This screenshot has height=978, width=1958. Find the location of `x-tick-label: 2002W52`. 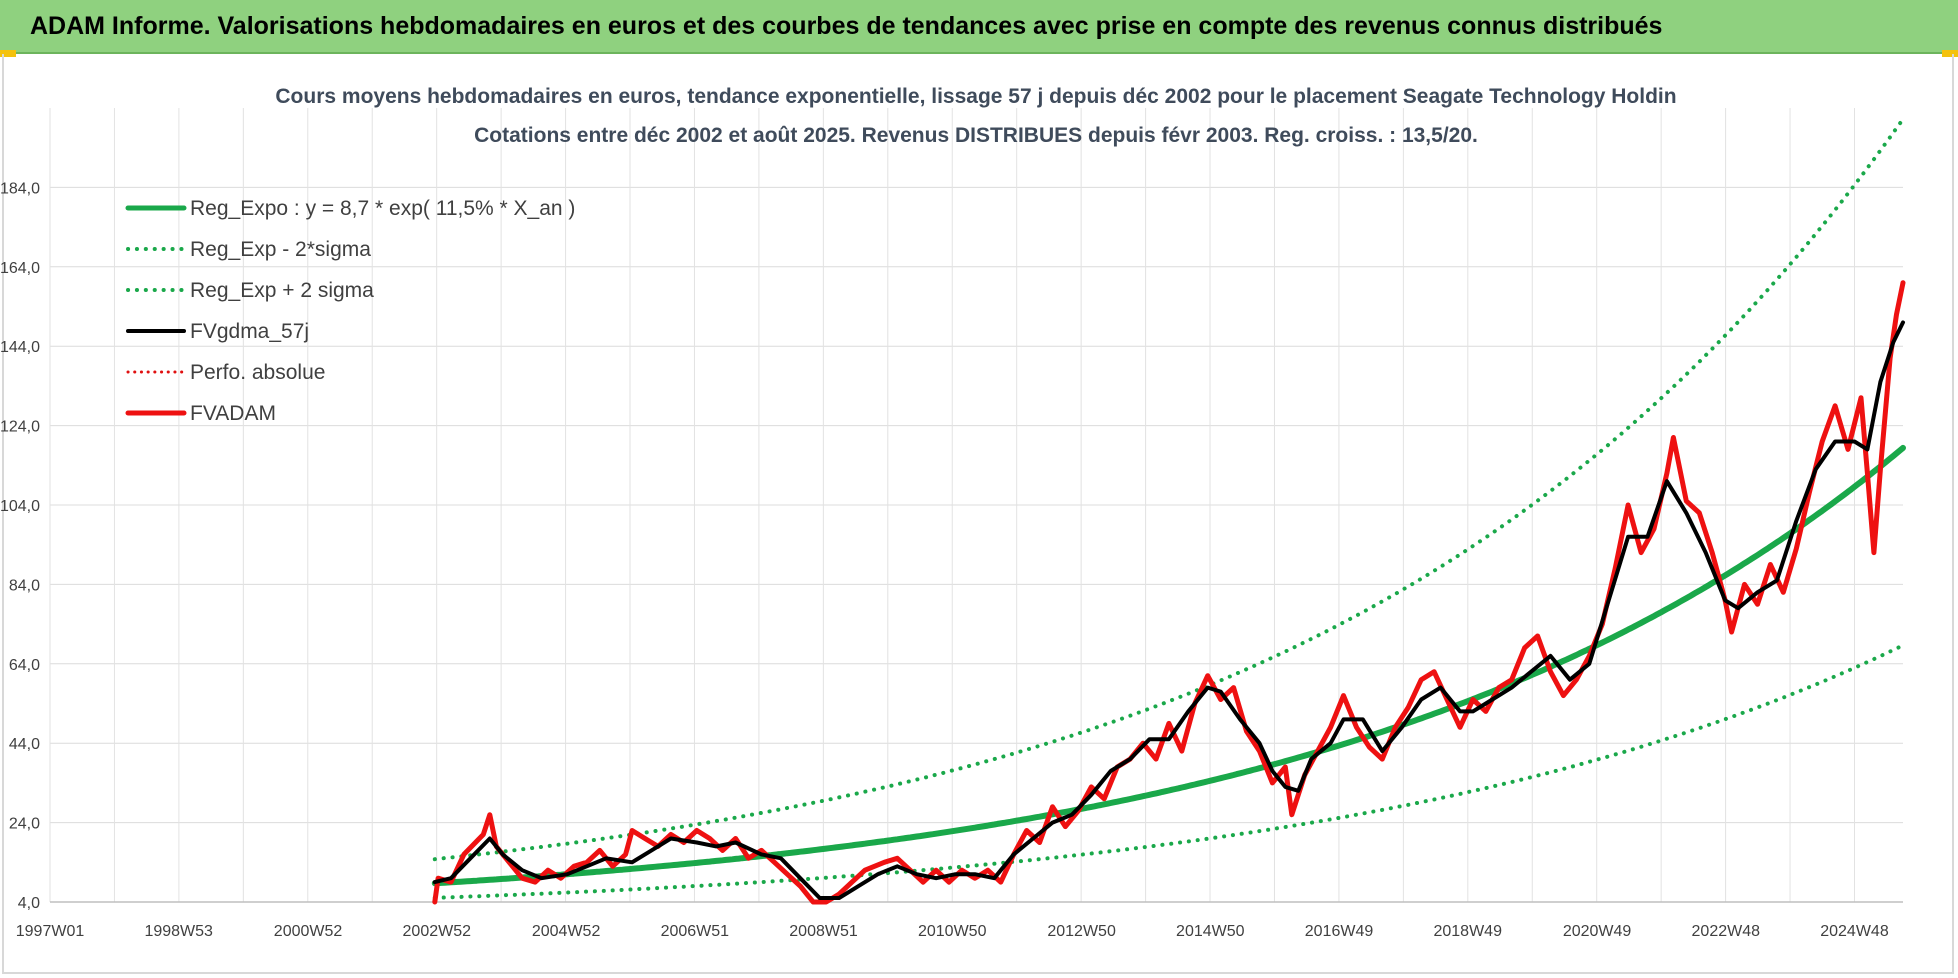

x-tick-label: 2002W52 is located at coordinates (437, 931).